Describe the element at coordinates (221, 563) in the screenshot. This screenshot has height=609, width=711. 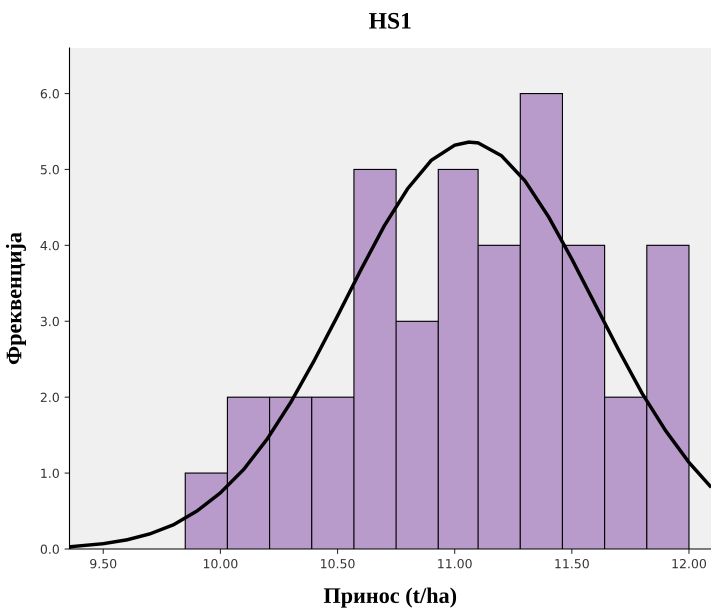
I see `x-tick-label: 10.00` at that location.